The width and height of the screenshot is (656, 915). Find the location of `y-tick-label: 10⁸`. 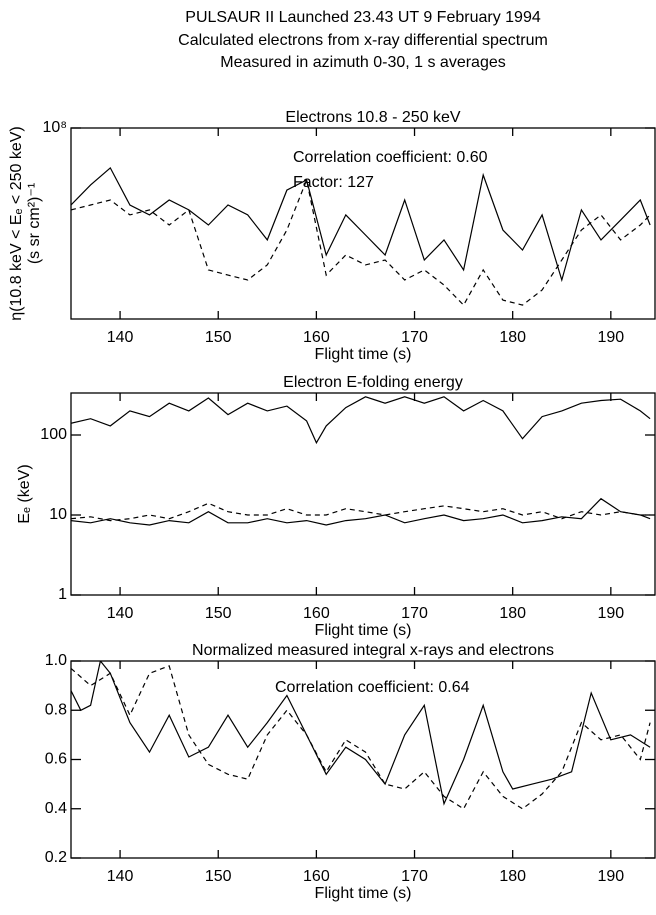

y-tick-label: 10⁸ is located at coordinates (54, 127).